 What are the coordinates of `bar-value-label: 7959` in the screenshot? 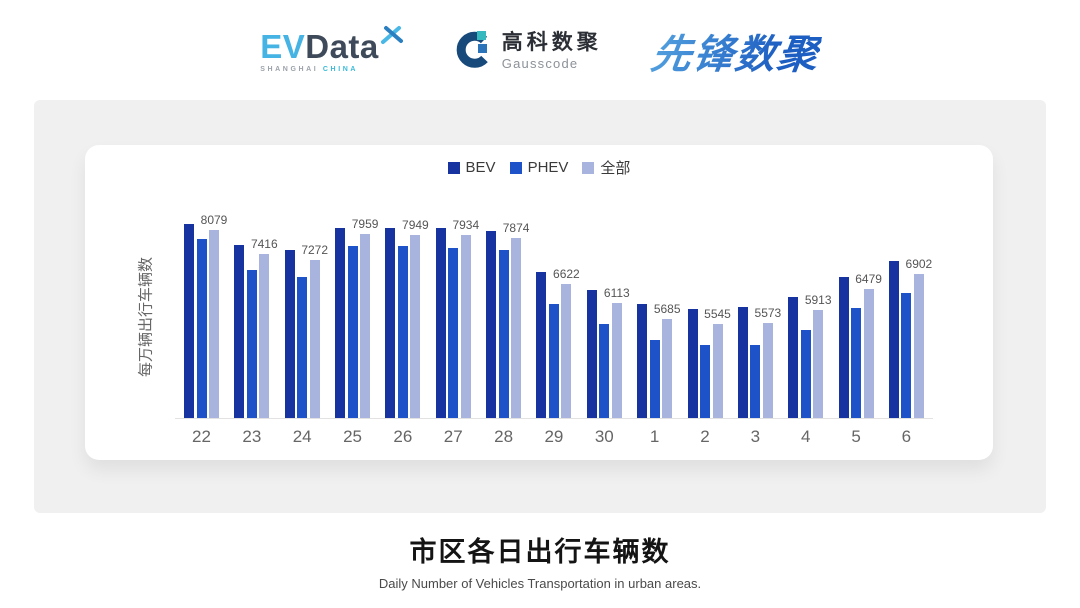 It's located at (365, 224).